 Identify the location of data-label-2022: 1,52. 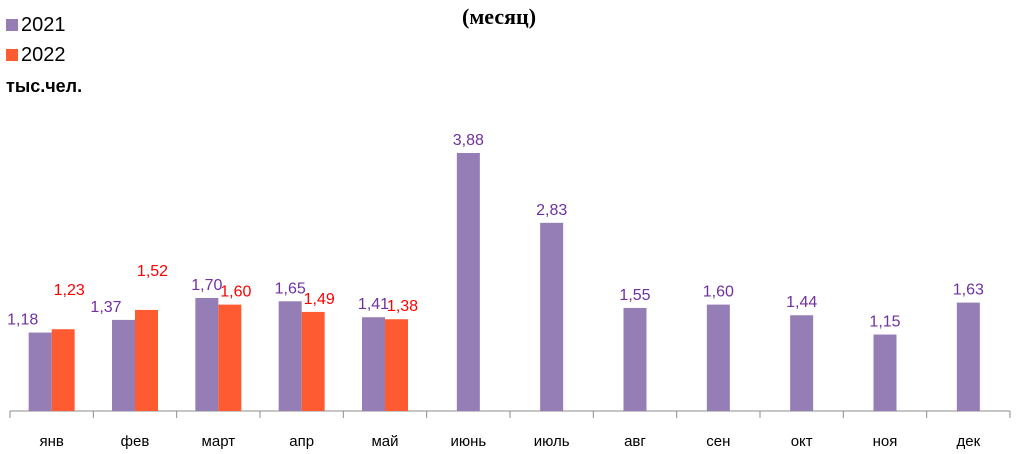
(152, 271).